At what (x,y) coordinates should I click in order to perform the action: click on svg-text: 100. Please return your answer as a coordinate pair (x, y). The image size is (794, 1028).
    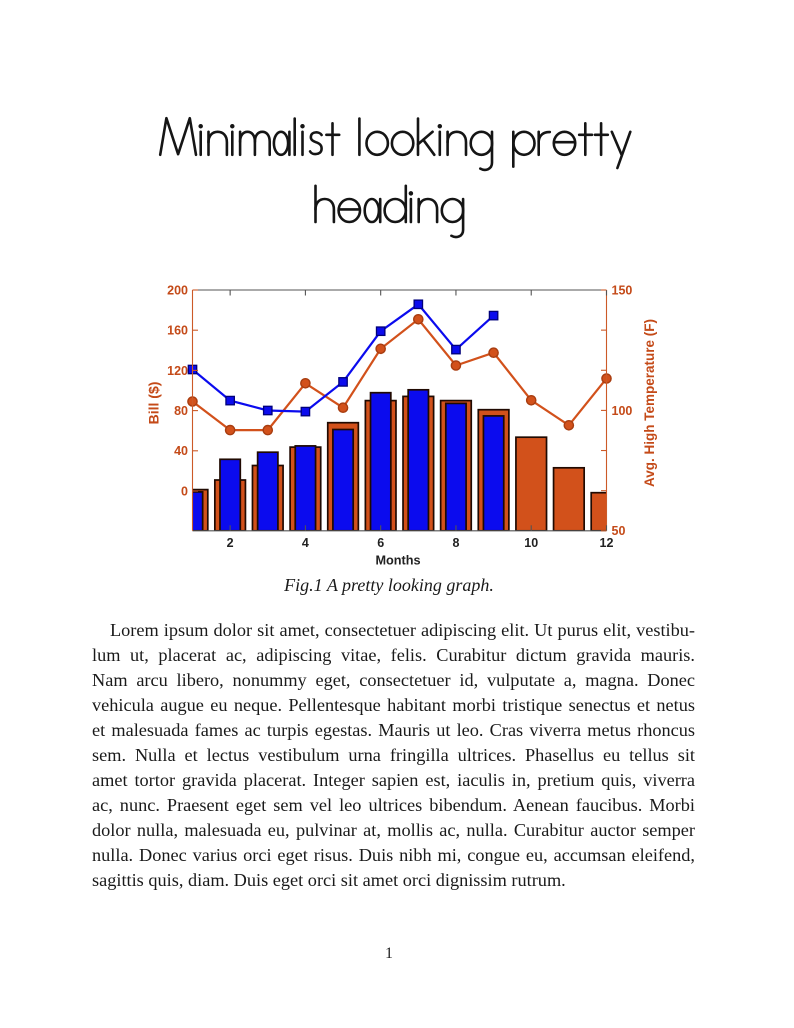
    Looking at the image, I should click on (622, 411).